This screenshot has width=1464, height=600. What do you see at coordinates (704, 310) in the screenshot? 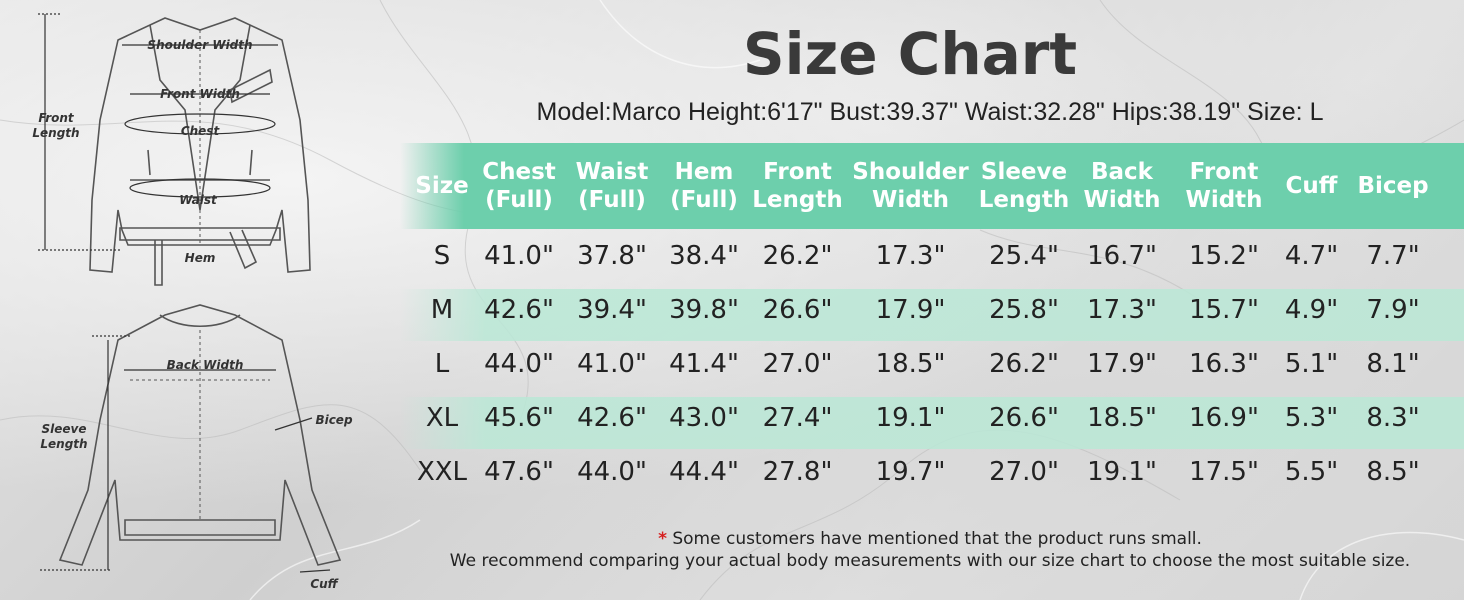
I see `table-cell: 39.8"` at bounding box center [704, 310].